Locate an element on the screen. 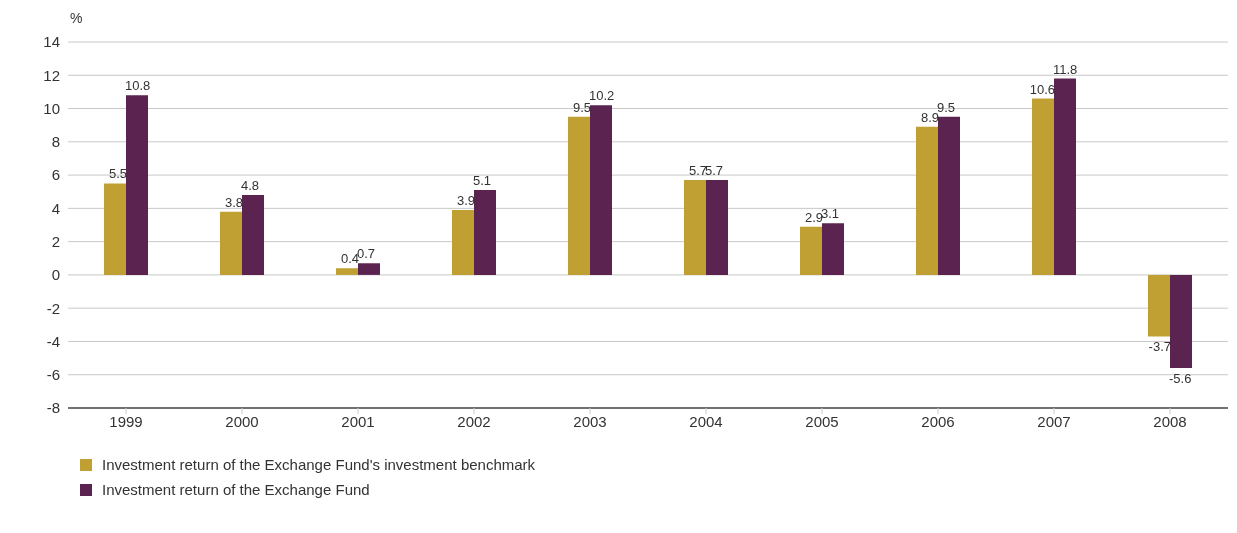 Image resolution: width=1237 pixels, height=533 pixels. y-tick-label: 14 is located at coordinates (51, 42).